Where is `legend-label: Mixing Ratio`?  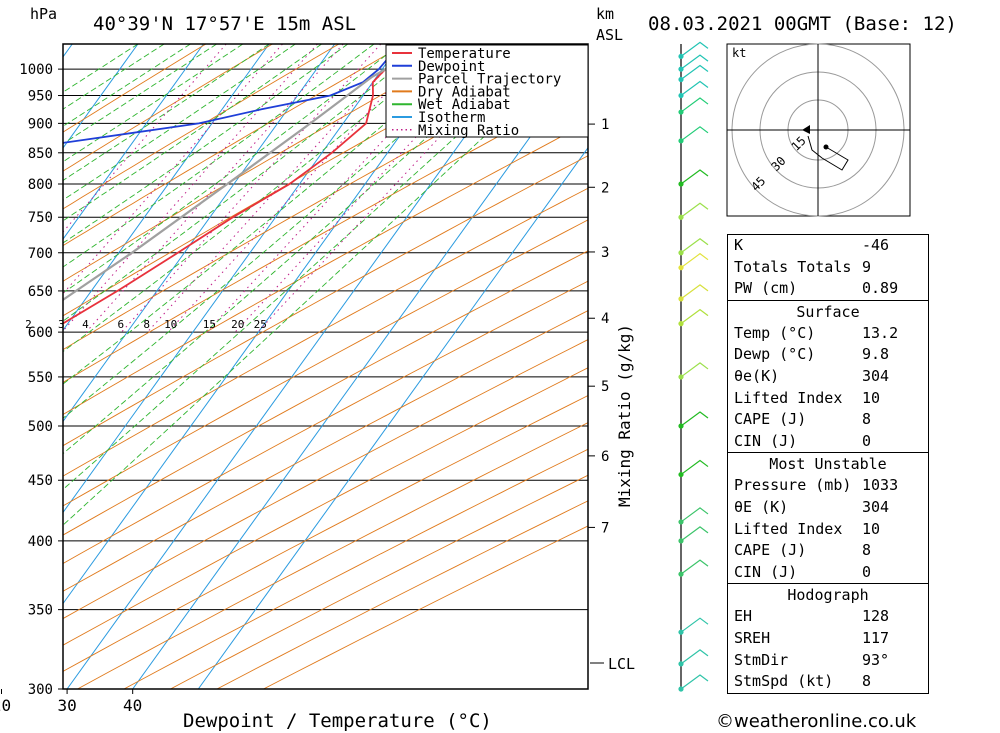 legend-label: Mixing Ratio is located at coordinates (468, 131).